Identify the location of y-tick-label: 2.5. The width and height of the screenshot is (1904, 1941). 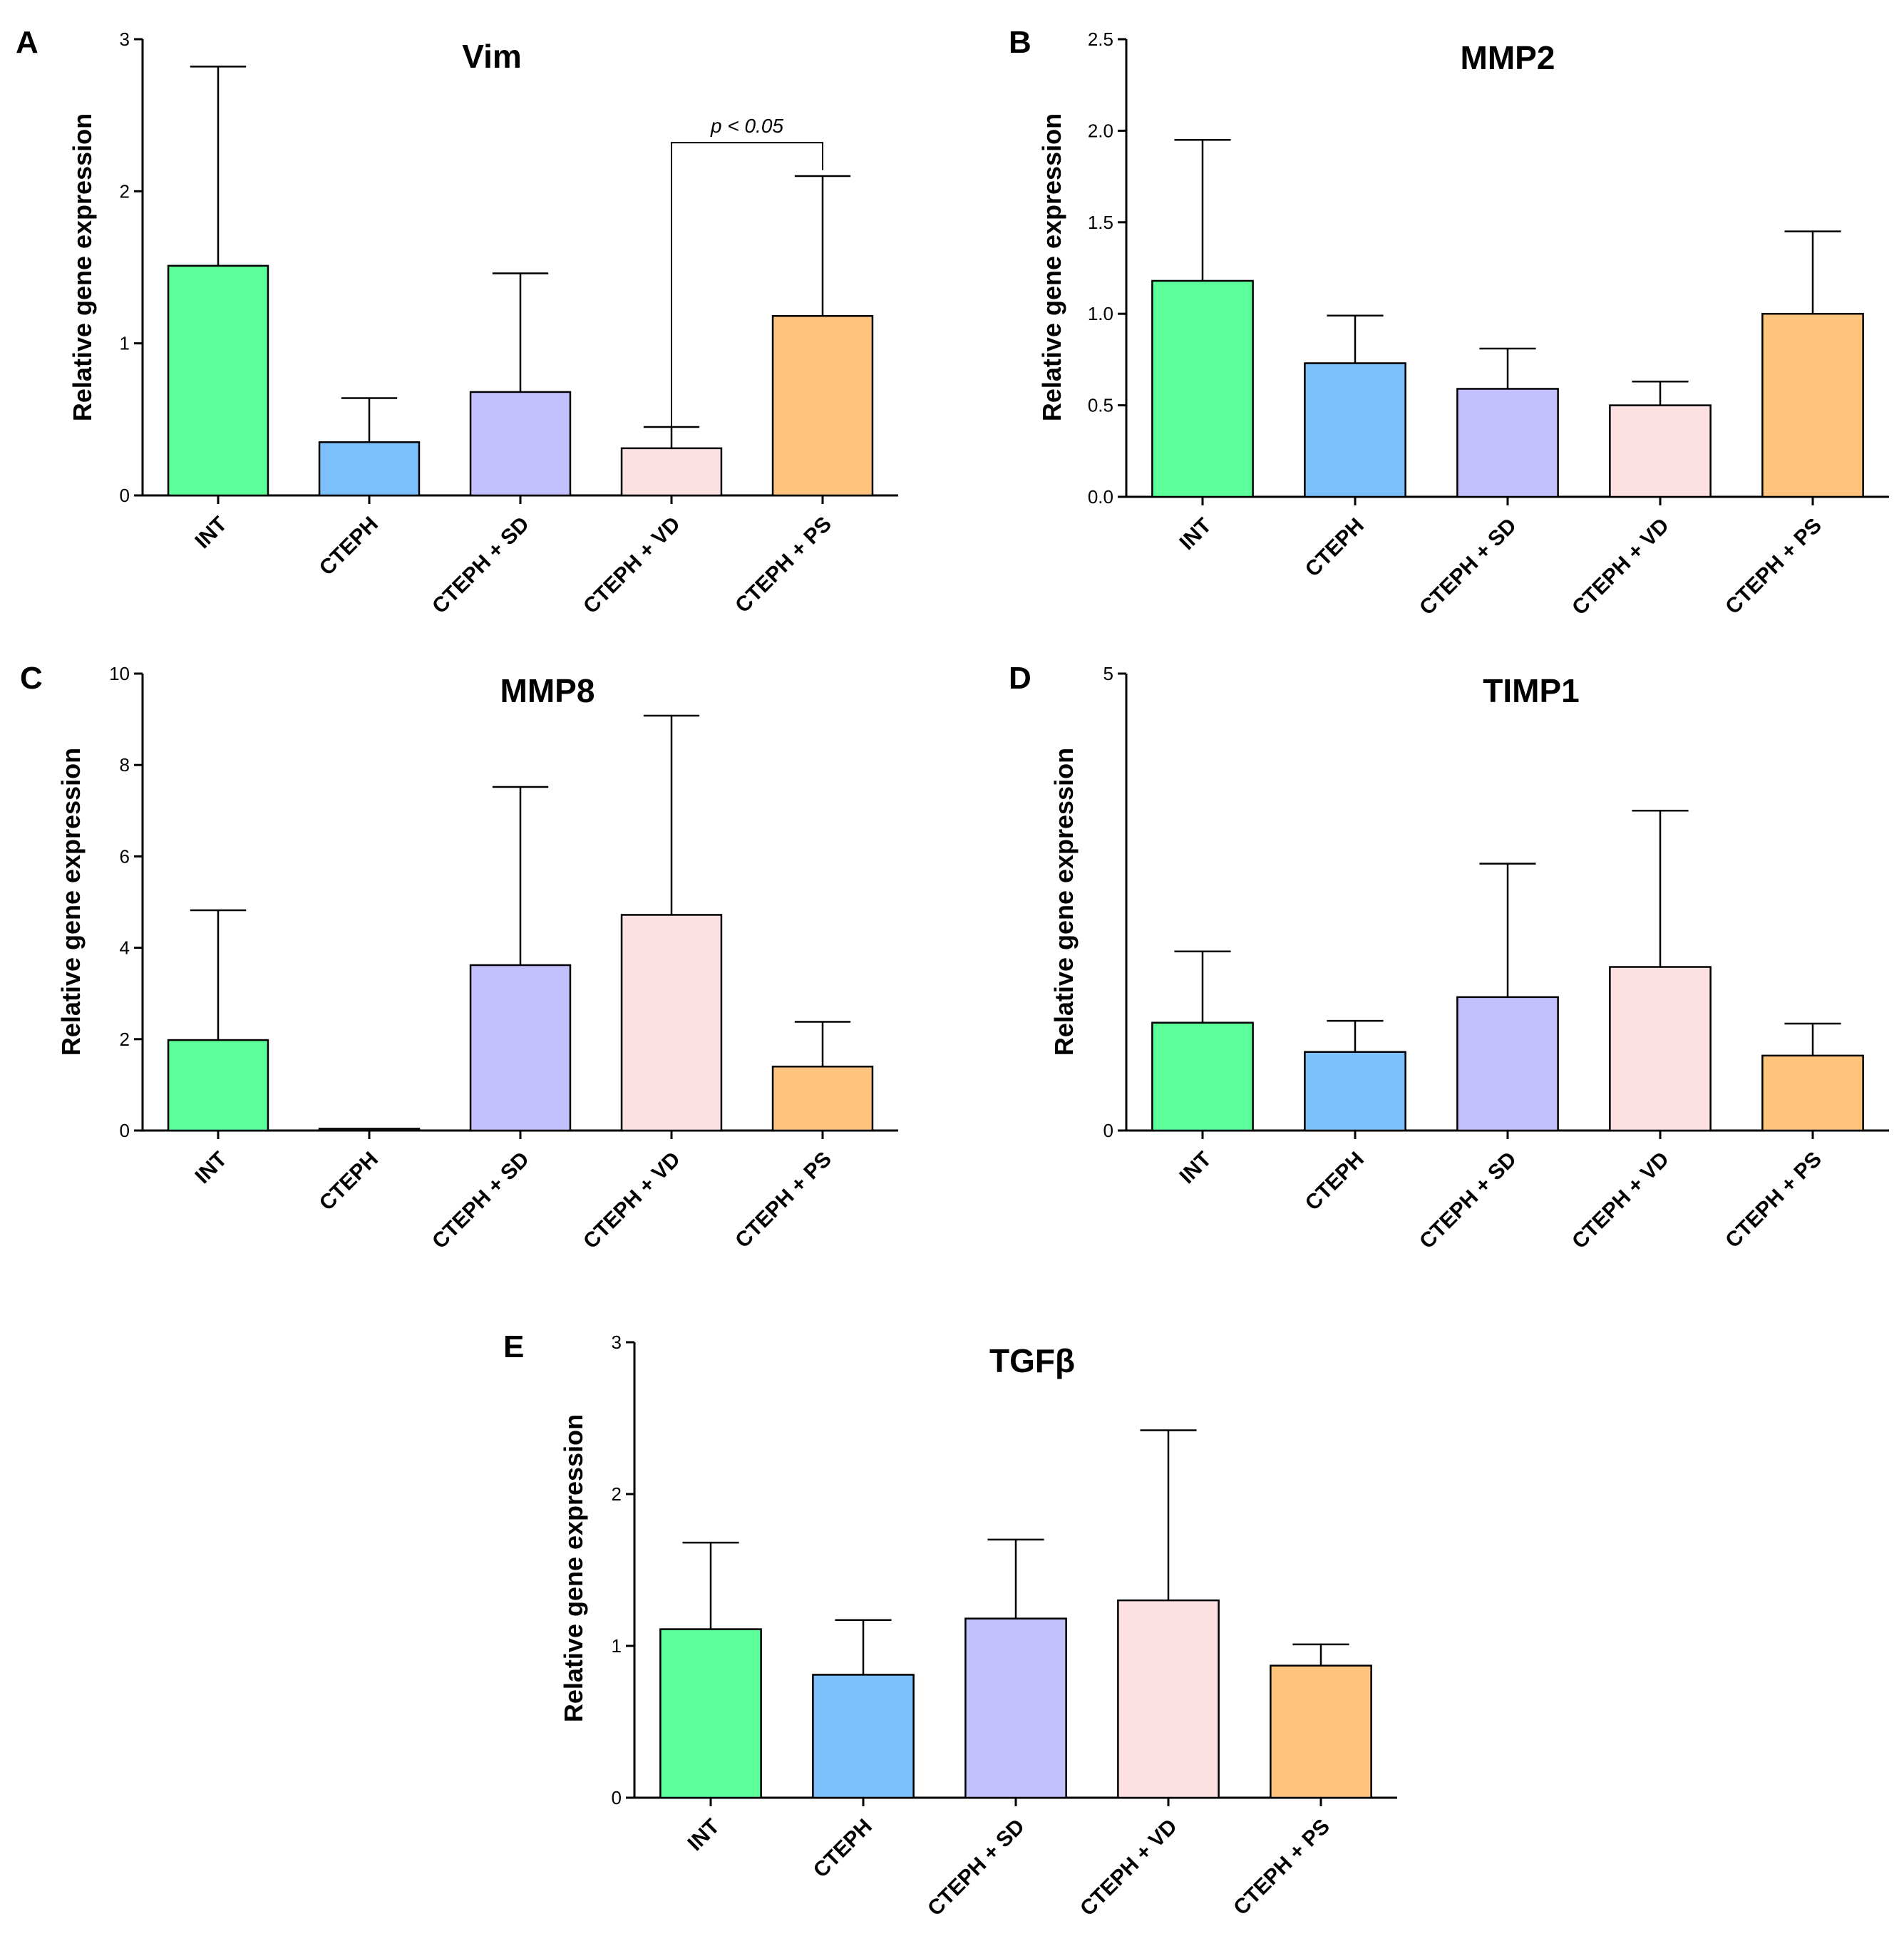
(1100, 39).